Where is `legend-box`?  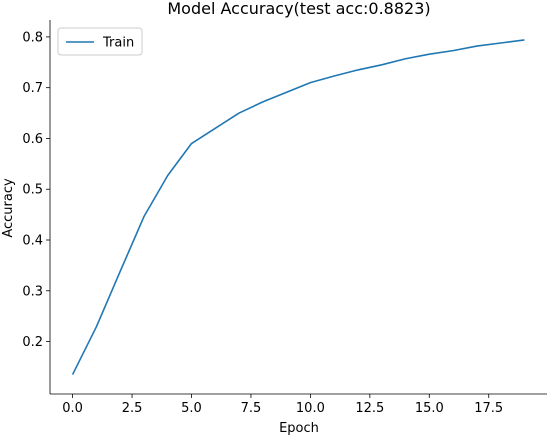
legend-box is located at coordinates (100, 41).